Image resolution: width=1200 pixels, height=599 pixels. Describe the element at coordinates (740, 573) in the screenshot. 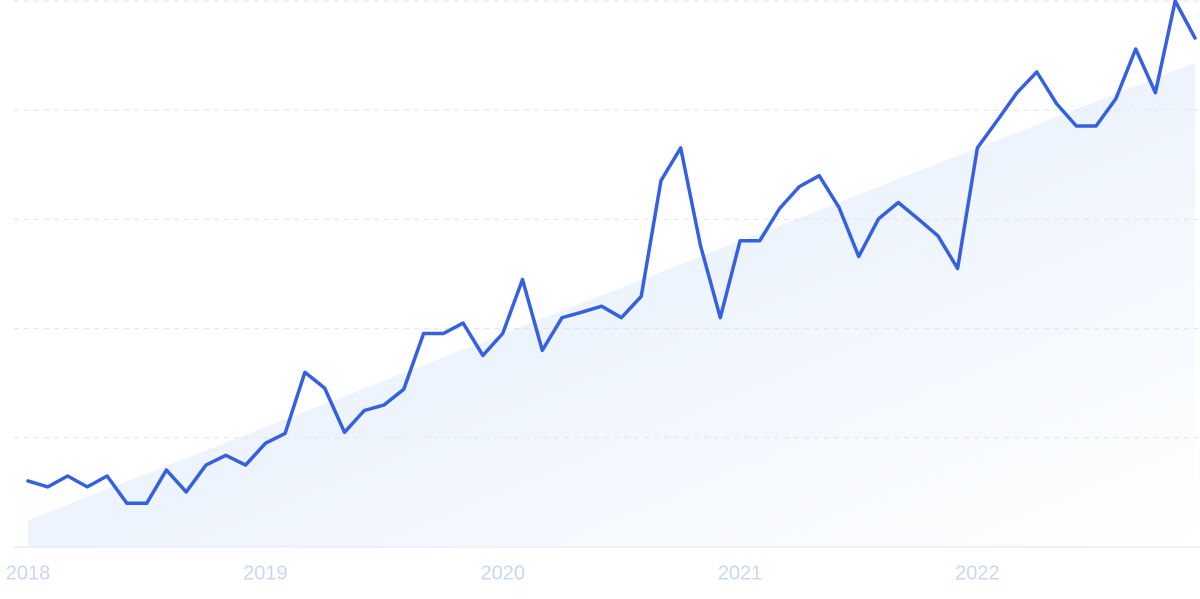

I see `x-tick-label: 2021` at that location.